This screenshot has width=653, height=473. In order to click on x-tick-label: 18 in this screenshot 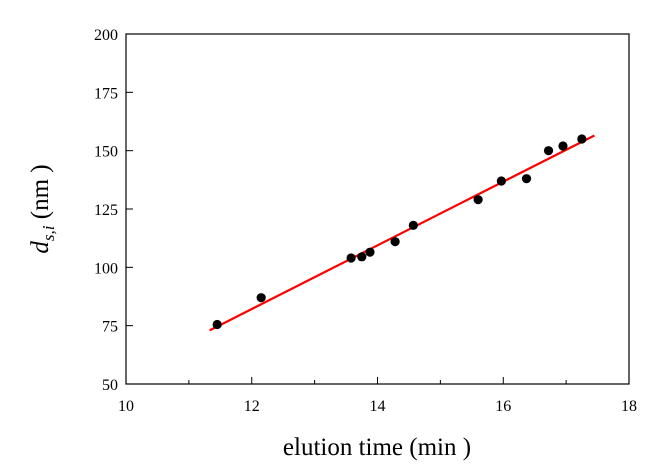, I will do `click(629, 406)`.